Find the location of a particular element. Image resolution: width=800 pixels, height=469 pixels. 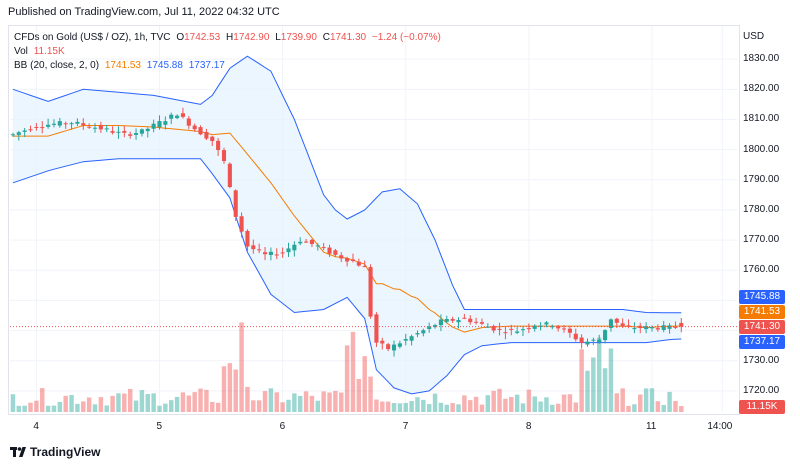

y-tick-label: 1800.00 is located at coordinates (761, 149).